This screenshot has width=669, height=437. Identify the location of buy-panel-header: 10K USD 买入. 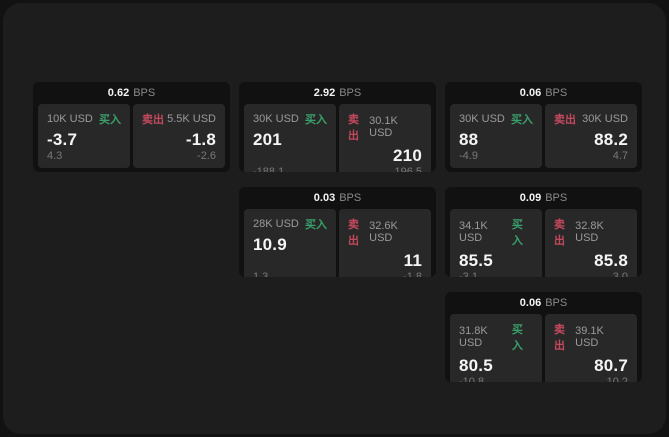
(84, 119).